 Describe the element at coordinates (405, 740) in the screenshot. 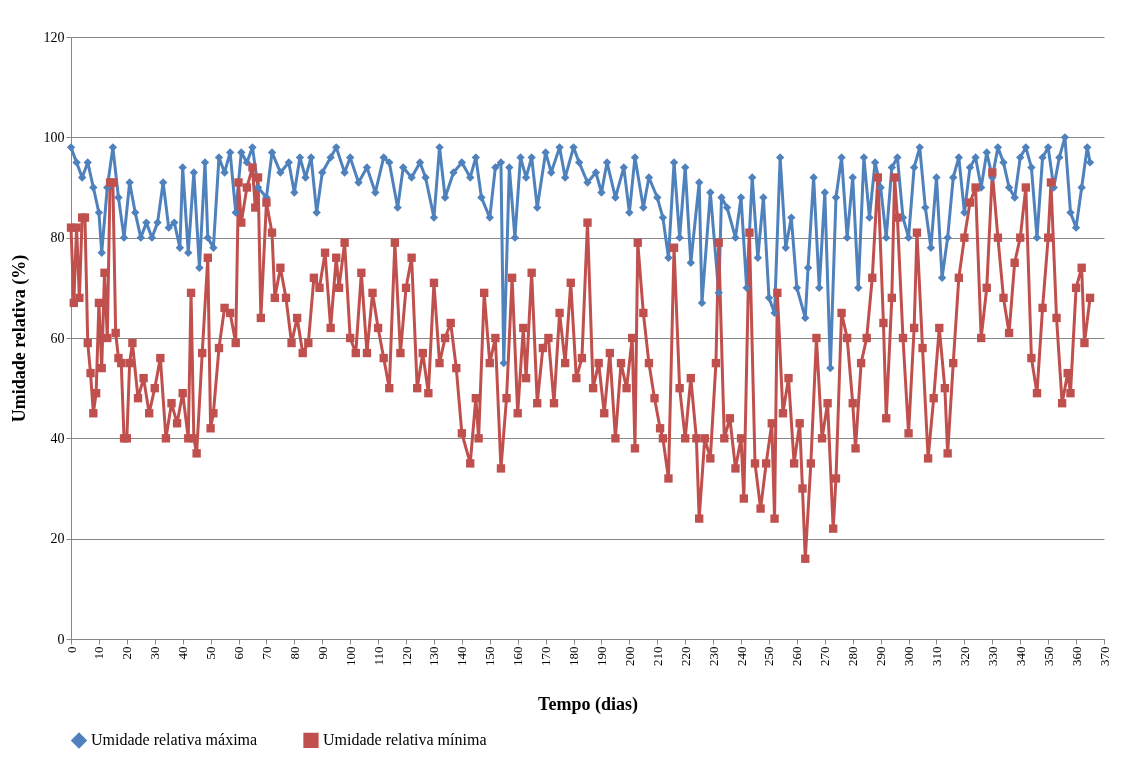

I see `legend-label: Umidade relativa mínima` at that location.